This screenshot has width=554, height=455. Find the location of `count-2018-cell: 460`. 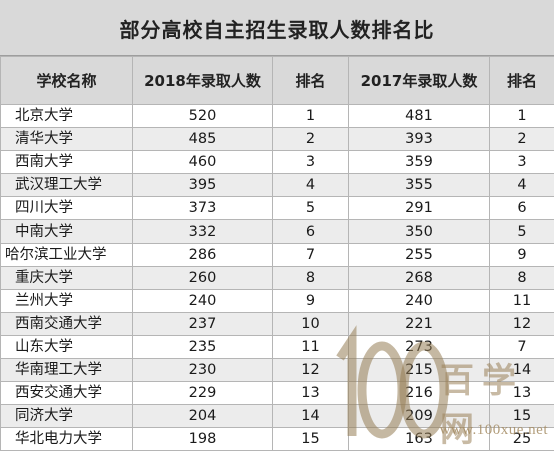

count-2018-cell: 460 is located at coordinates (203, 162).